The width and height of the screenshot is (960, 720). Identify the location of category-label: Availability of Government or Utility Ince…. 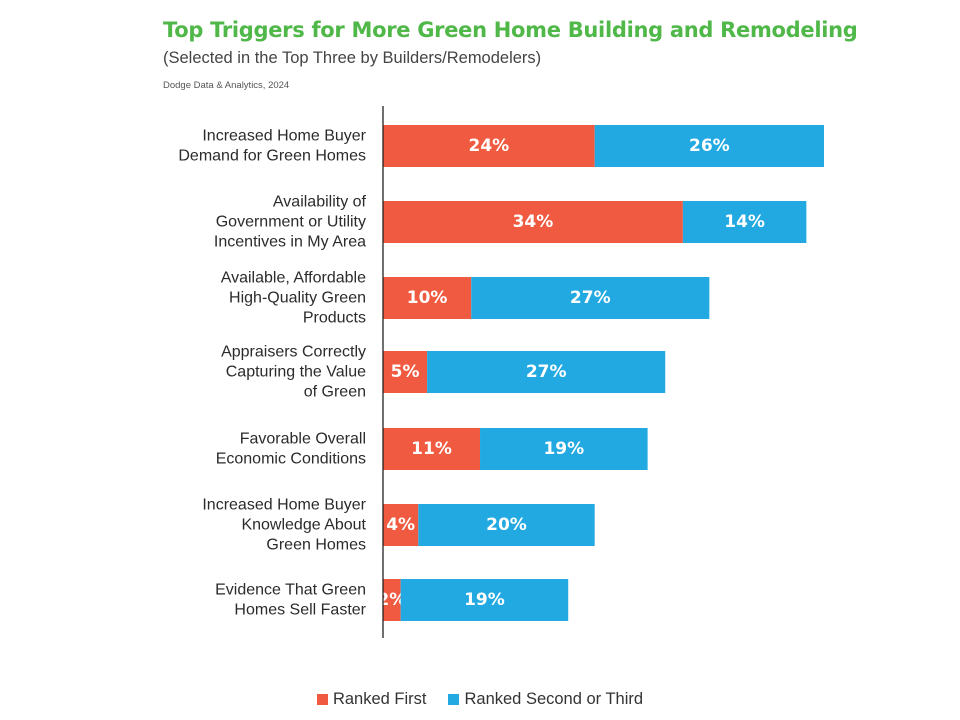
(290, 222).